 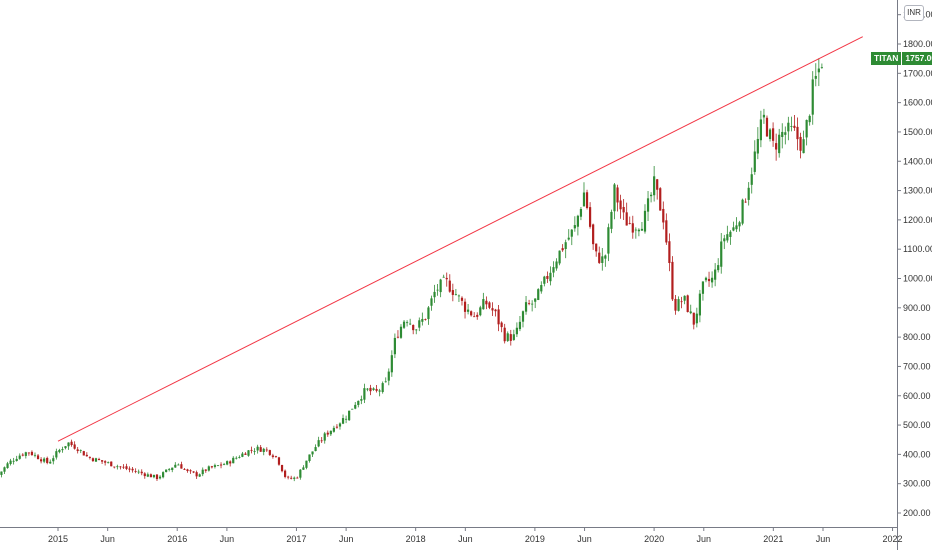 I want to click on y-tick-label: 1100.00, so click(x=917, y=249).